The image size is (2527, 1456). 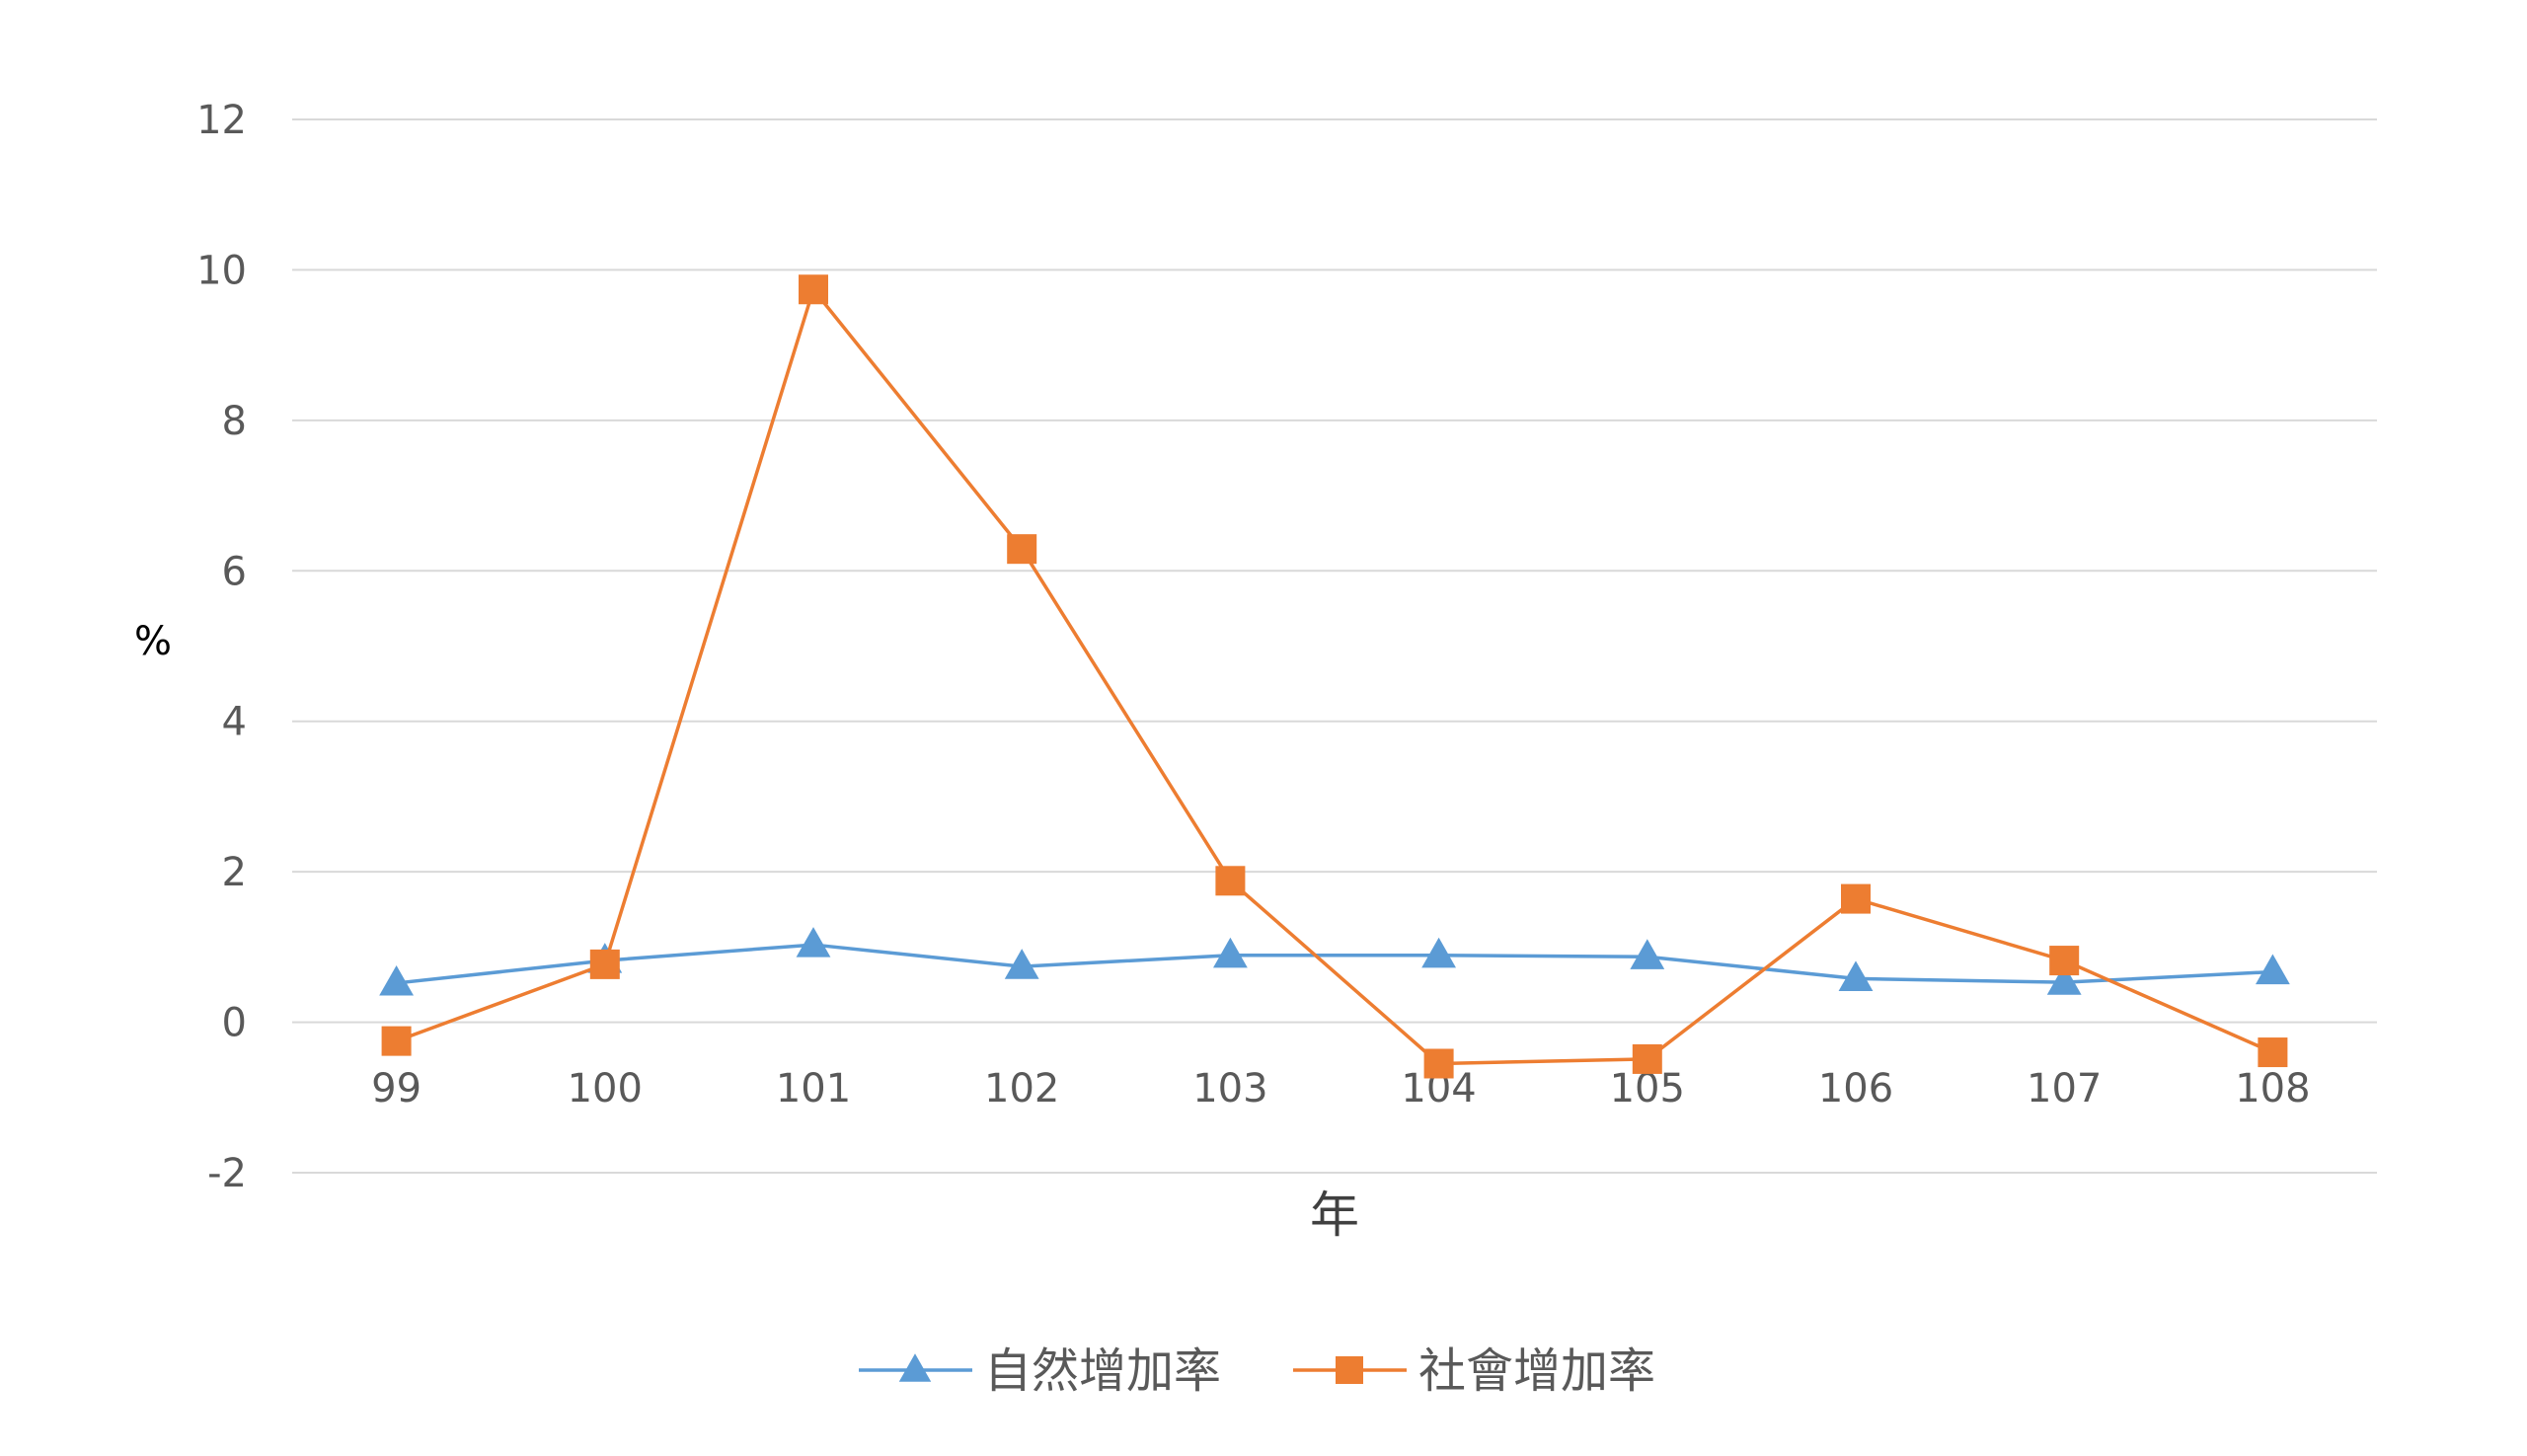 I want to click on y-tick-label: 6, so click(x=234, y=571).